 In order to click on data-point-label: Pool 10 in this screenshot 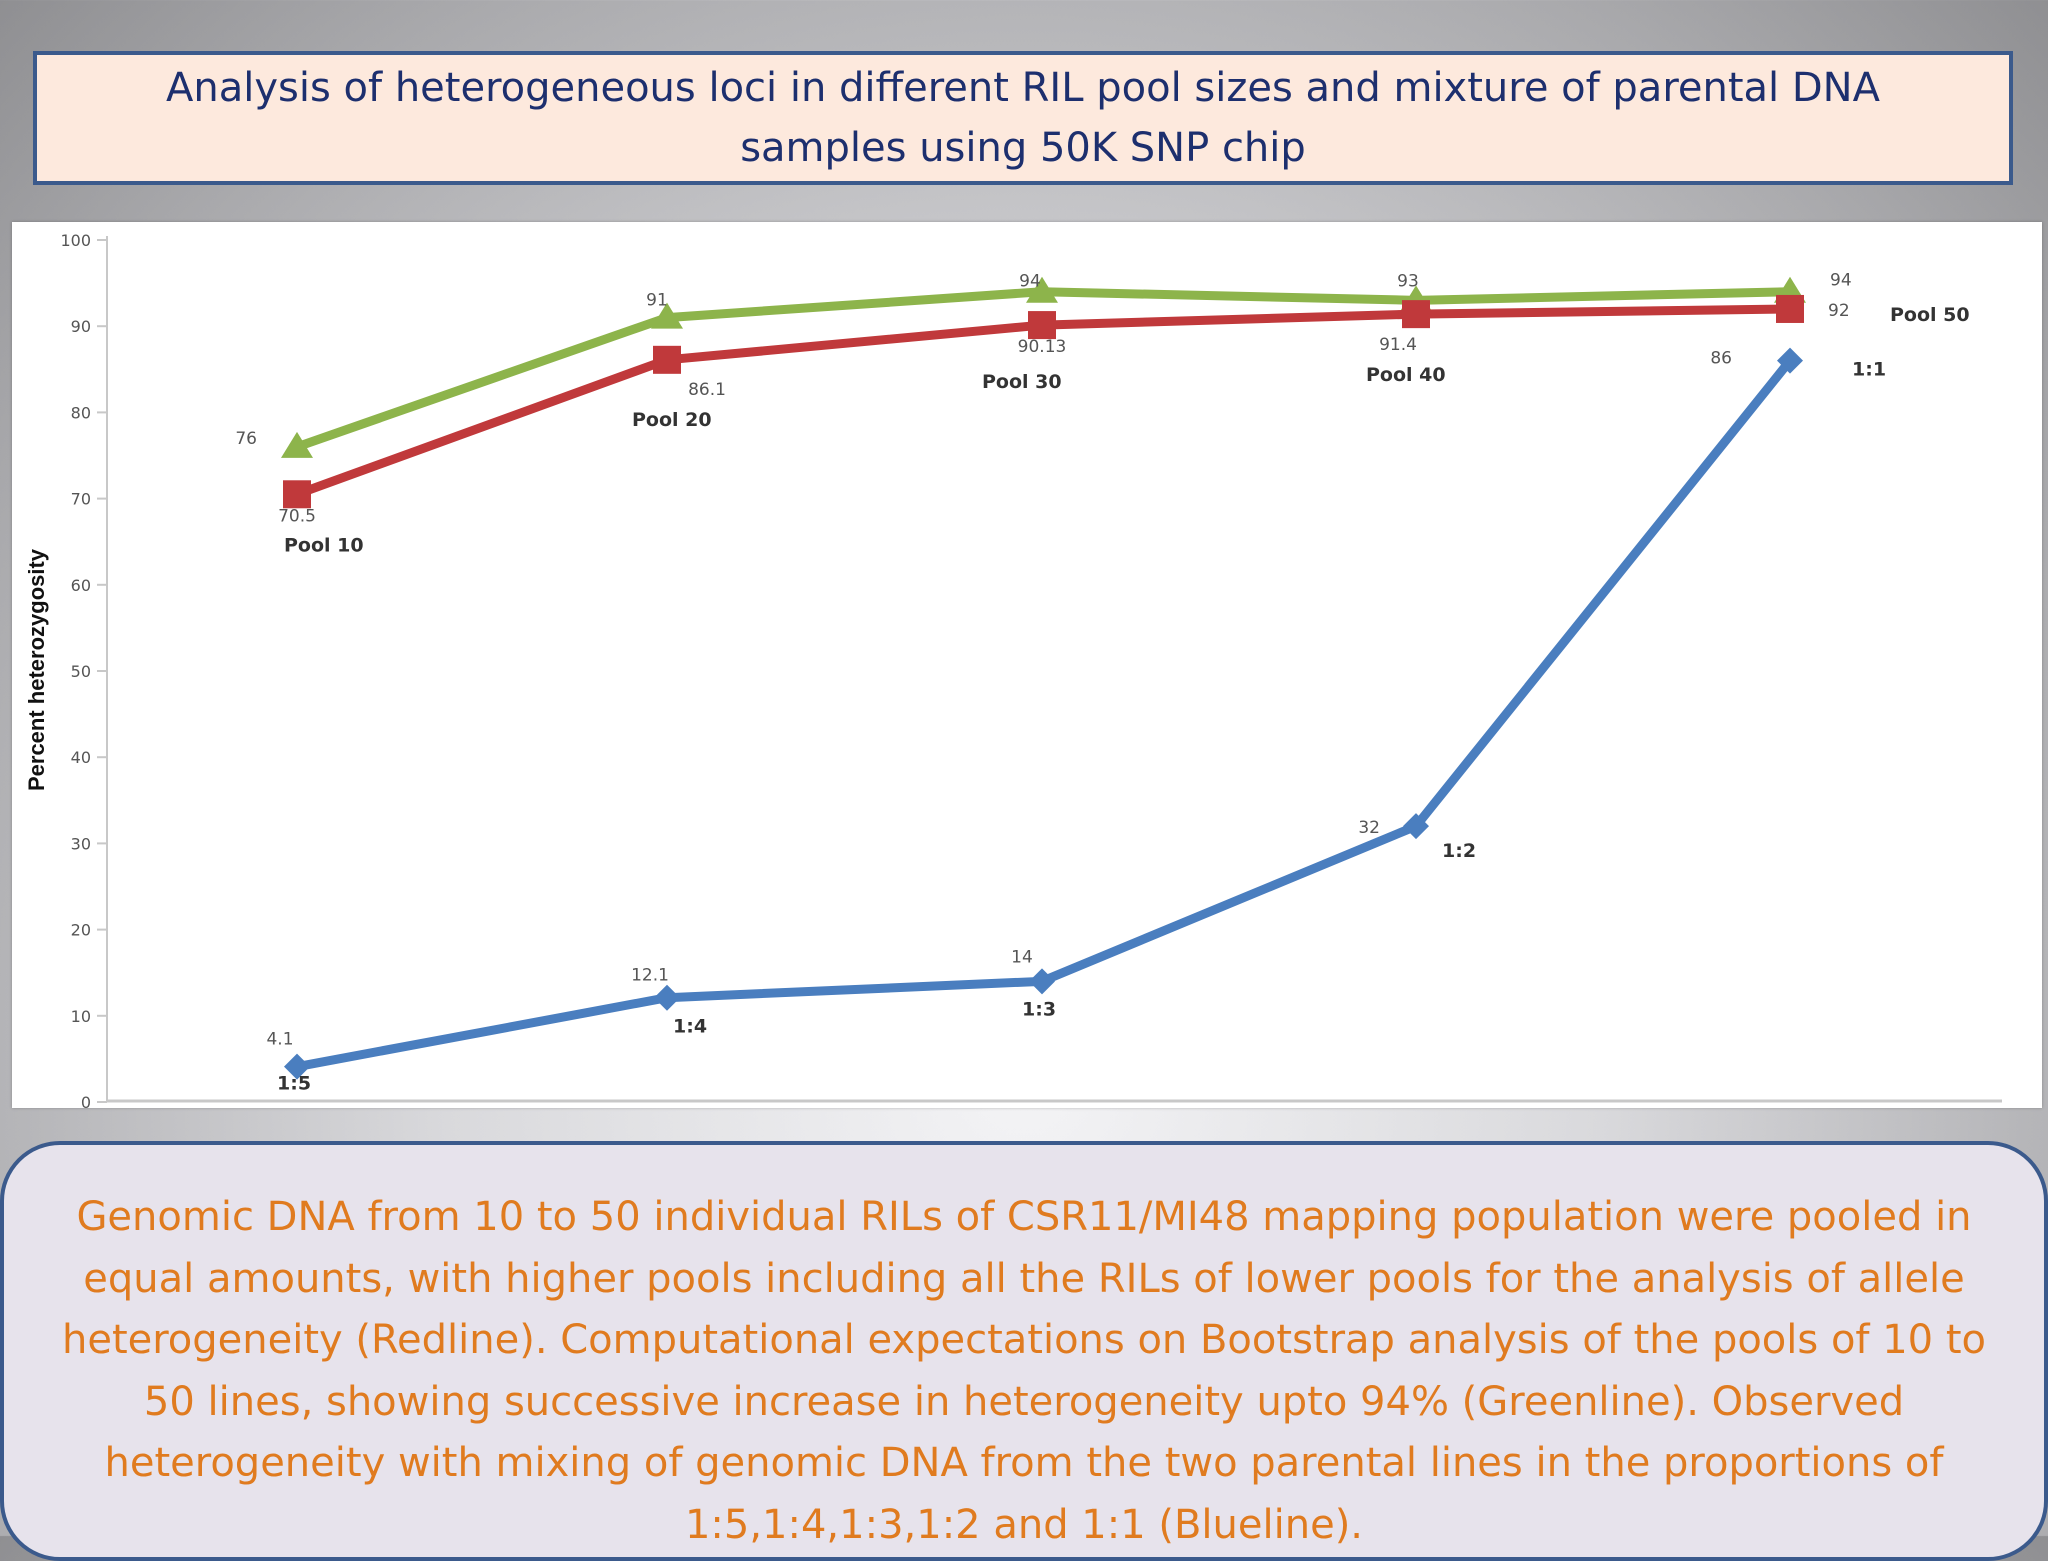, I will do `click(324, 545)`.